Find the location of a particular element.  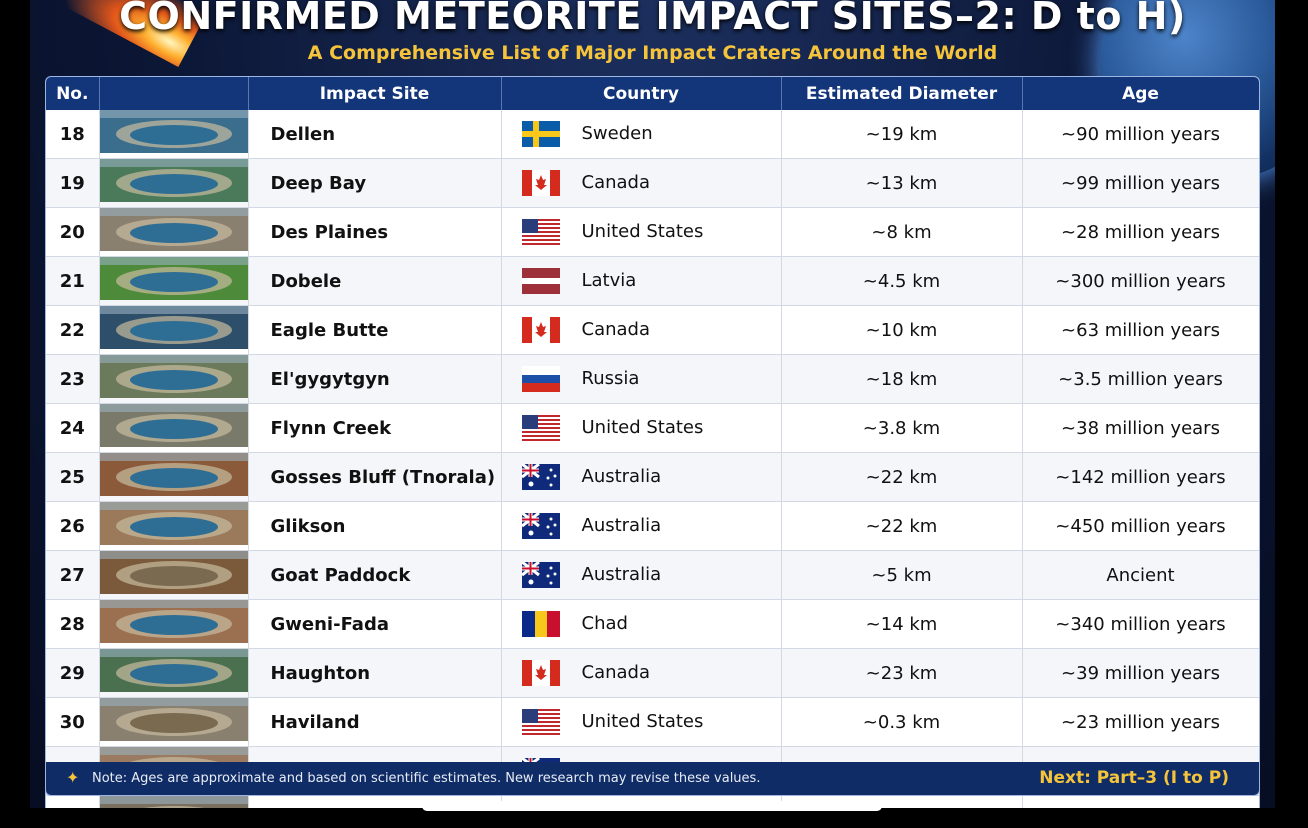

home-indicator is located at coordinates (652, 806).